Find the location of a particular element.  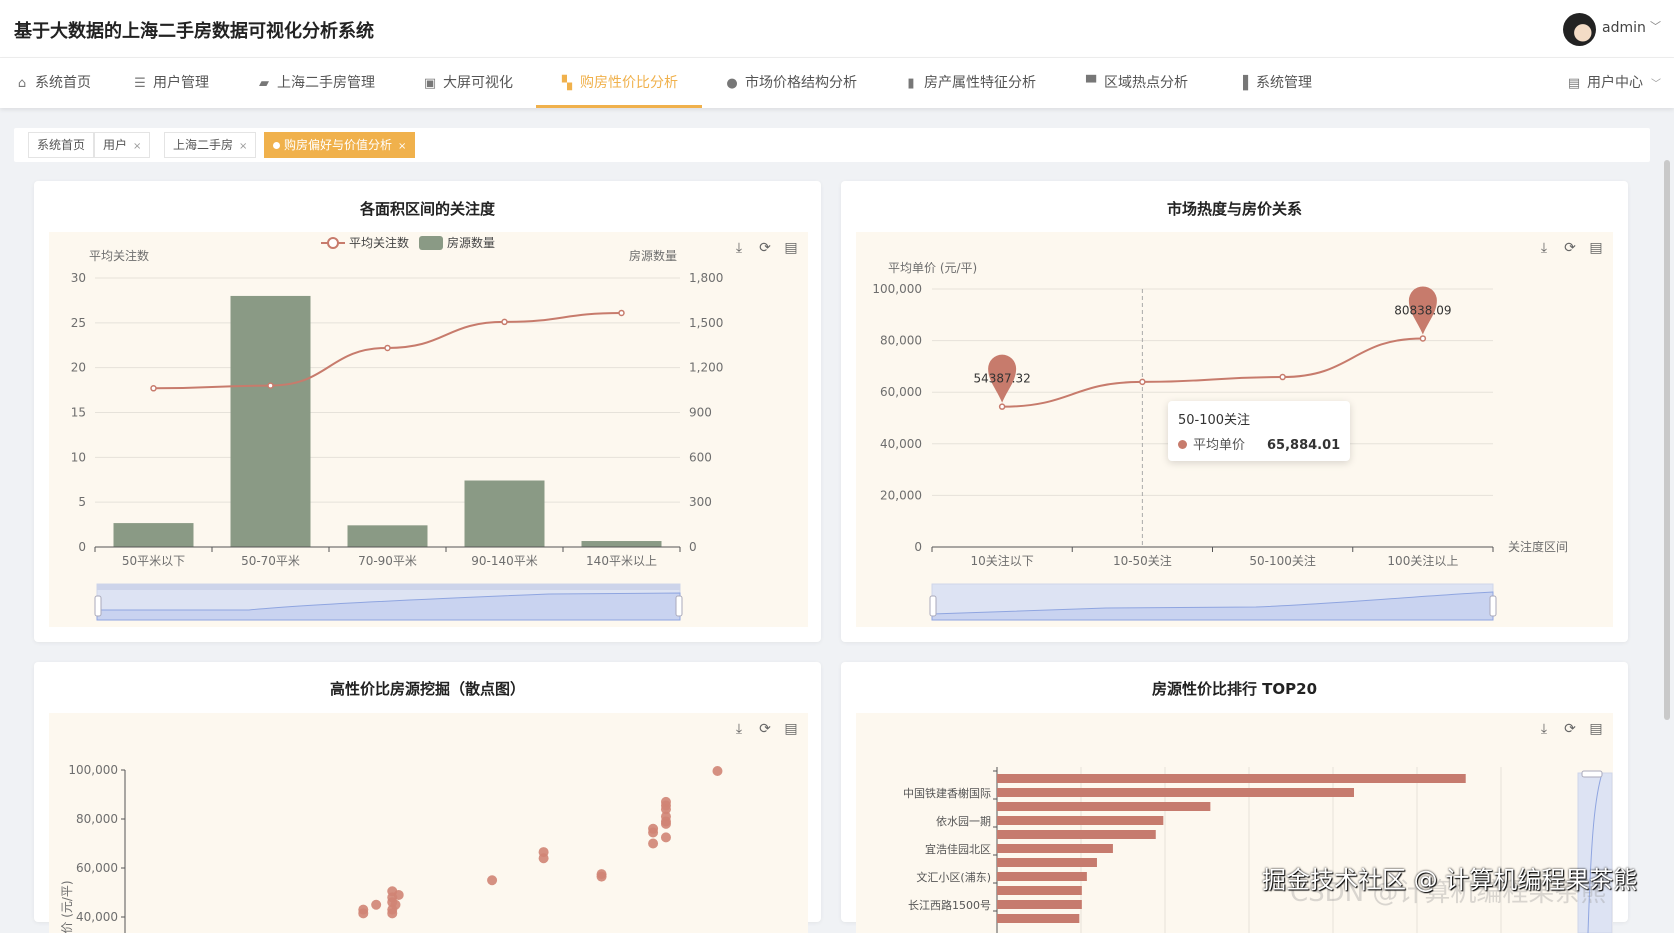

x-tick-label: 50平米以下 is located at coordinates (153, 561).